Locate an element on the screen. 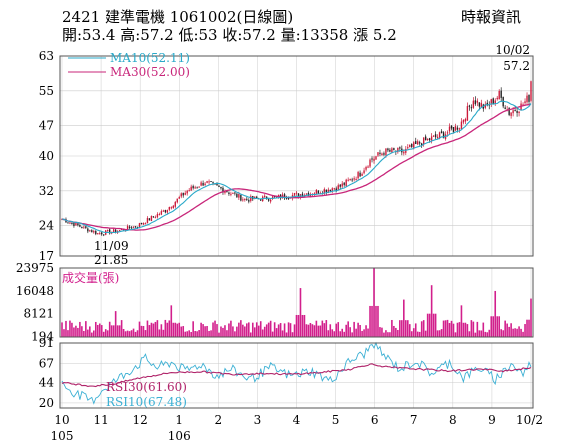 The height and width of the screenshot is (446, 575). volume-bars is located at coordinates (296, 302).